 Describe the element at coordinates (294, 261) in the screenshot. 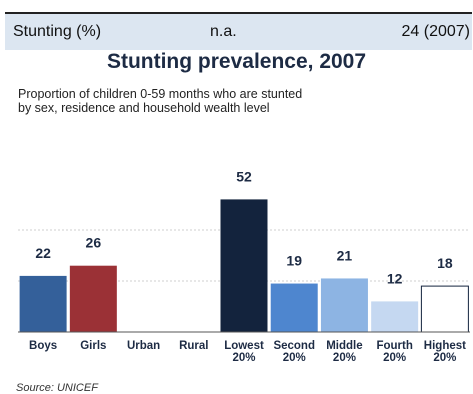

I see `data-label: 19` at that location.